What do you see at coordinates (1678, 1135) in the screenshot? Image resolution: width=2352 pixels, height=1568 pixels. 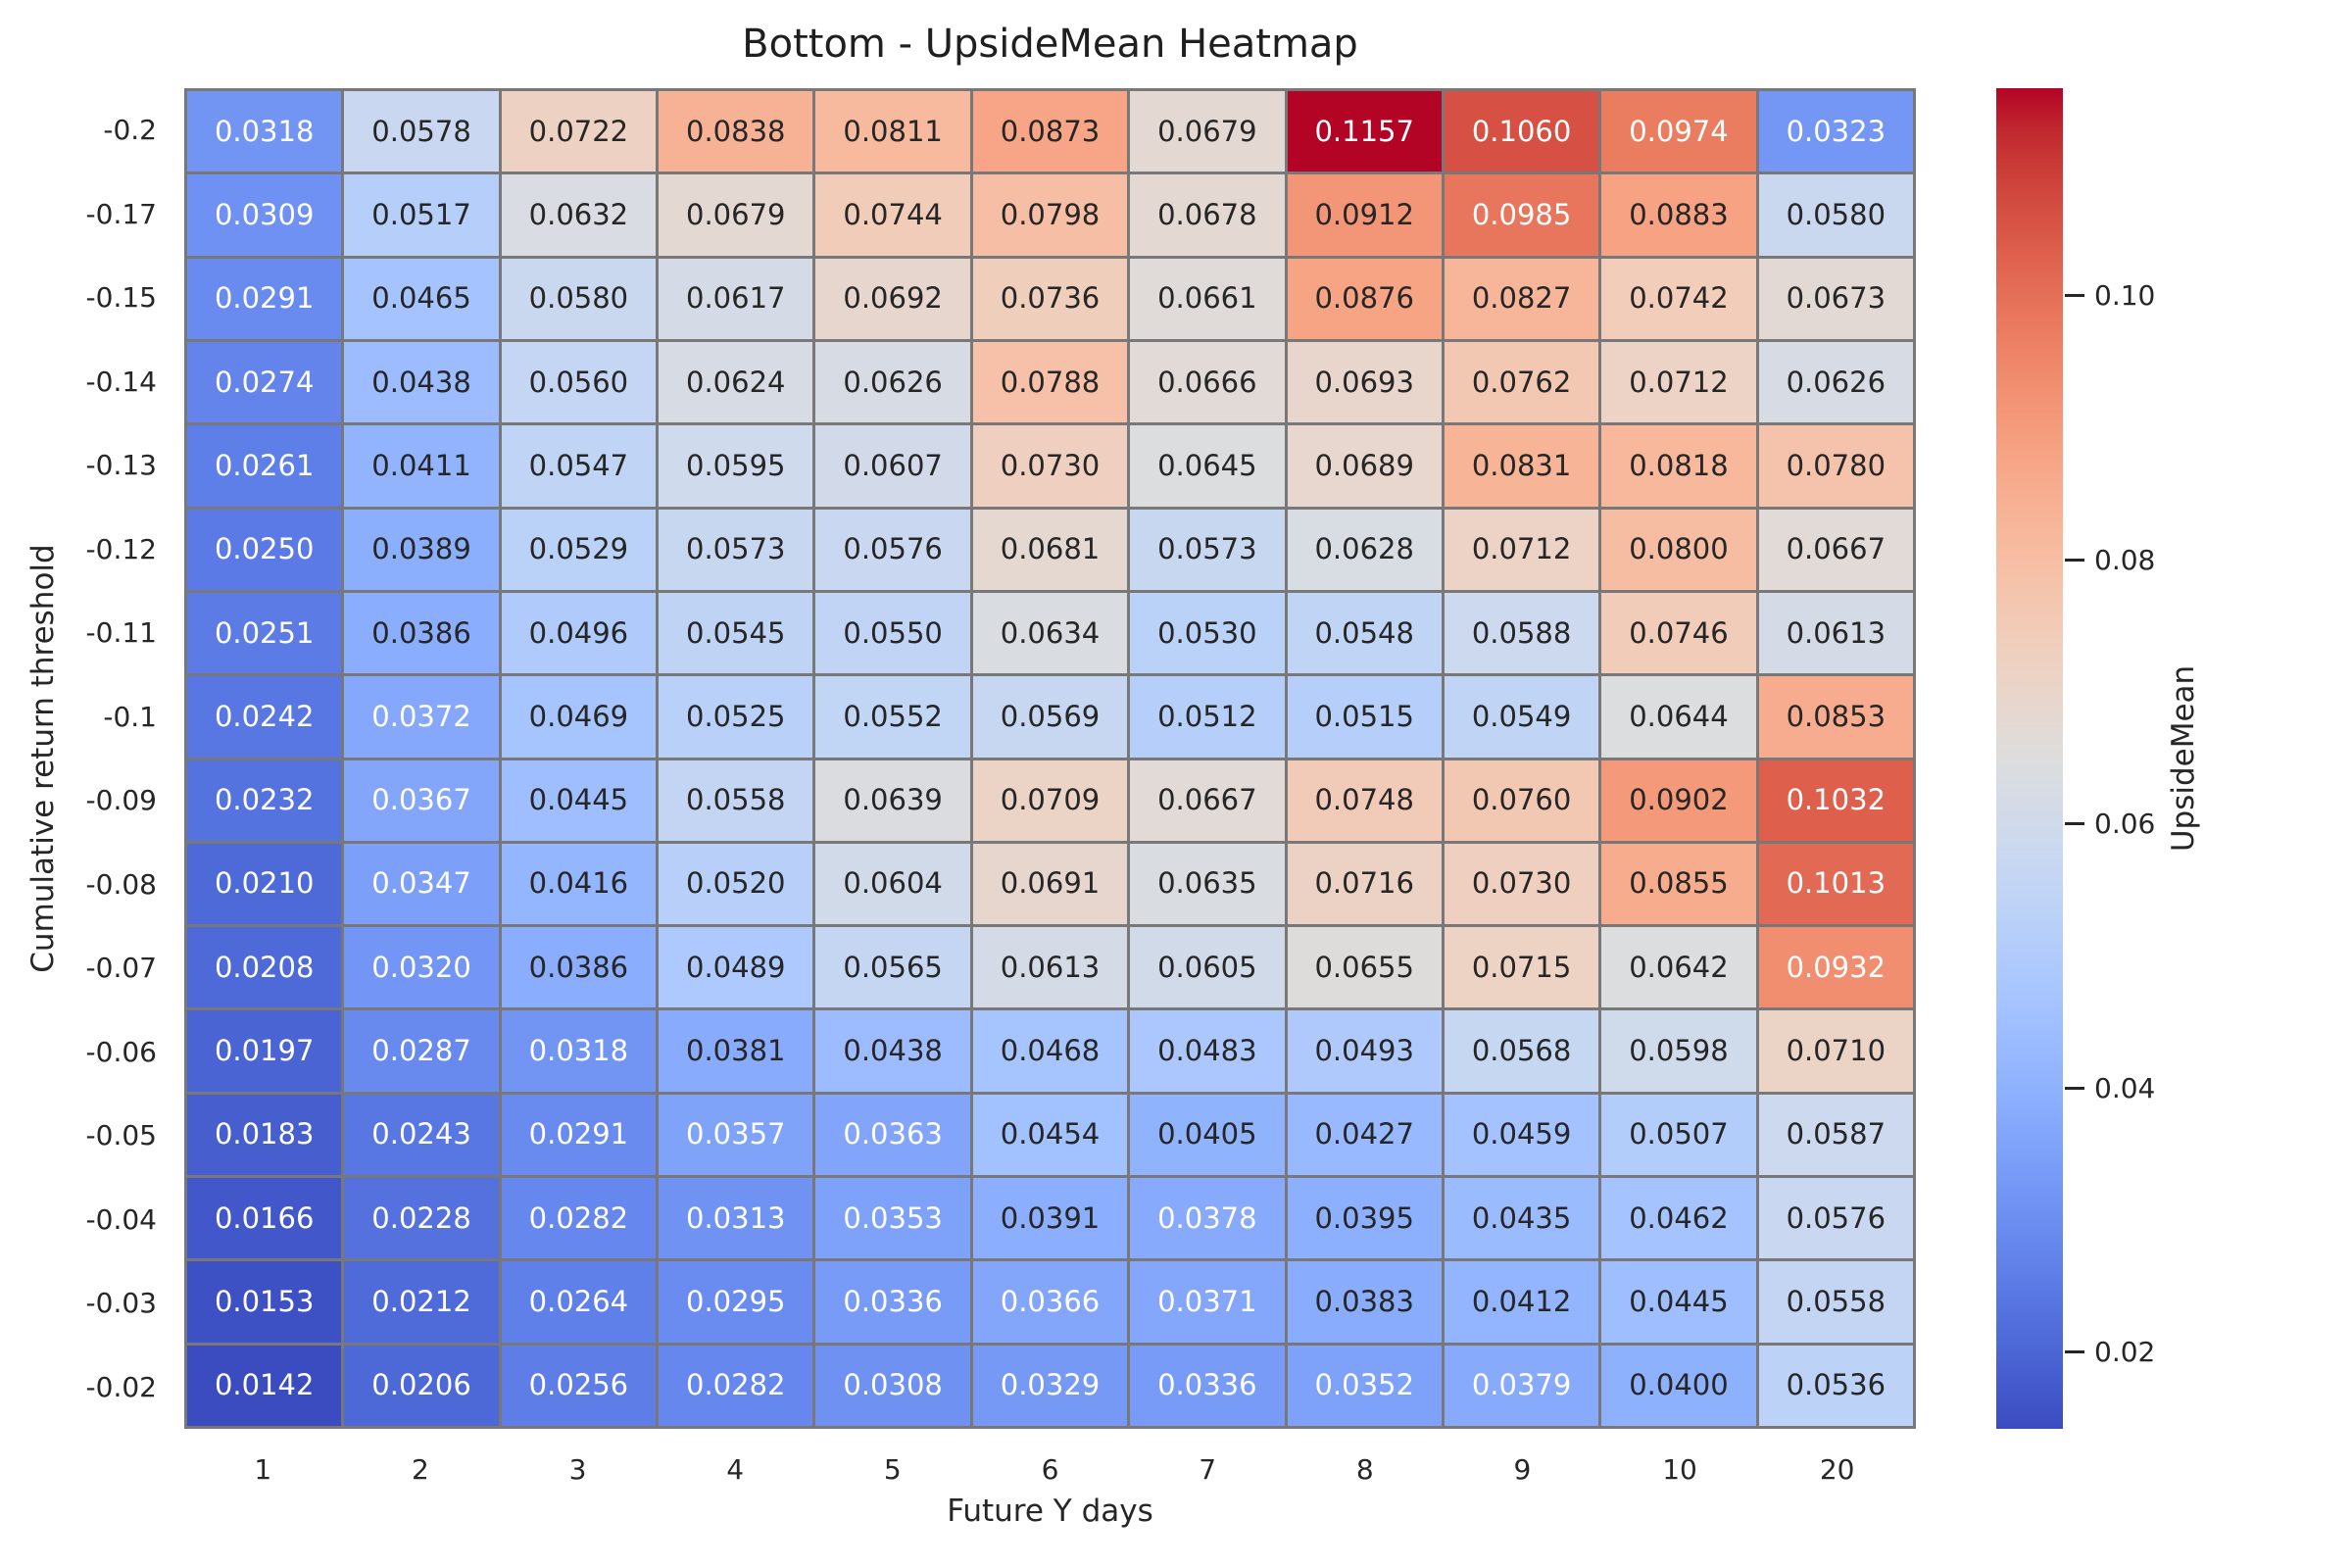 I see `heatmap-cell: 0.0507` at bounding box center [1678, 1135].